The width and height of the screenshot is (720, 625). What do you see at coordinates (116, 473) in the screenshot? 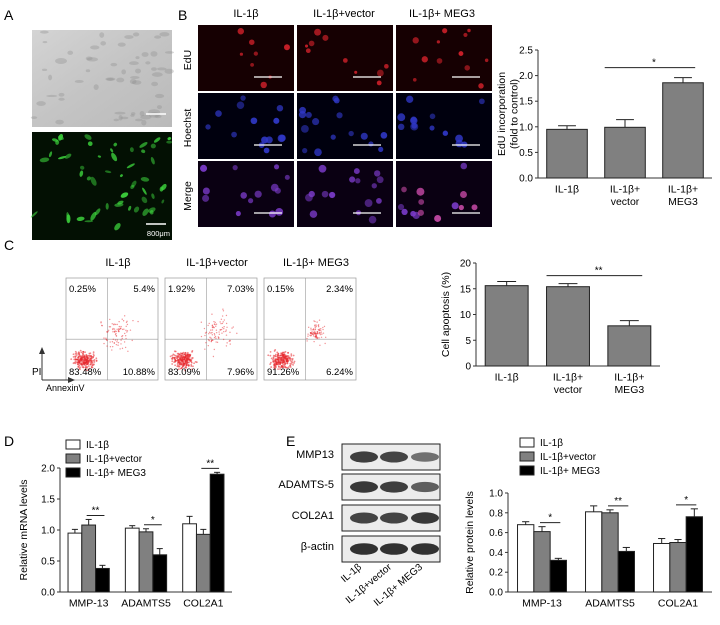
I see `legend-label: IL-1β+ MEG3` at bounding box center [116, 473].